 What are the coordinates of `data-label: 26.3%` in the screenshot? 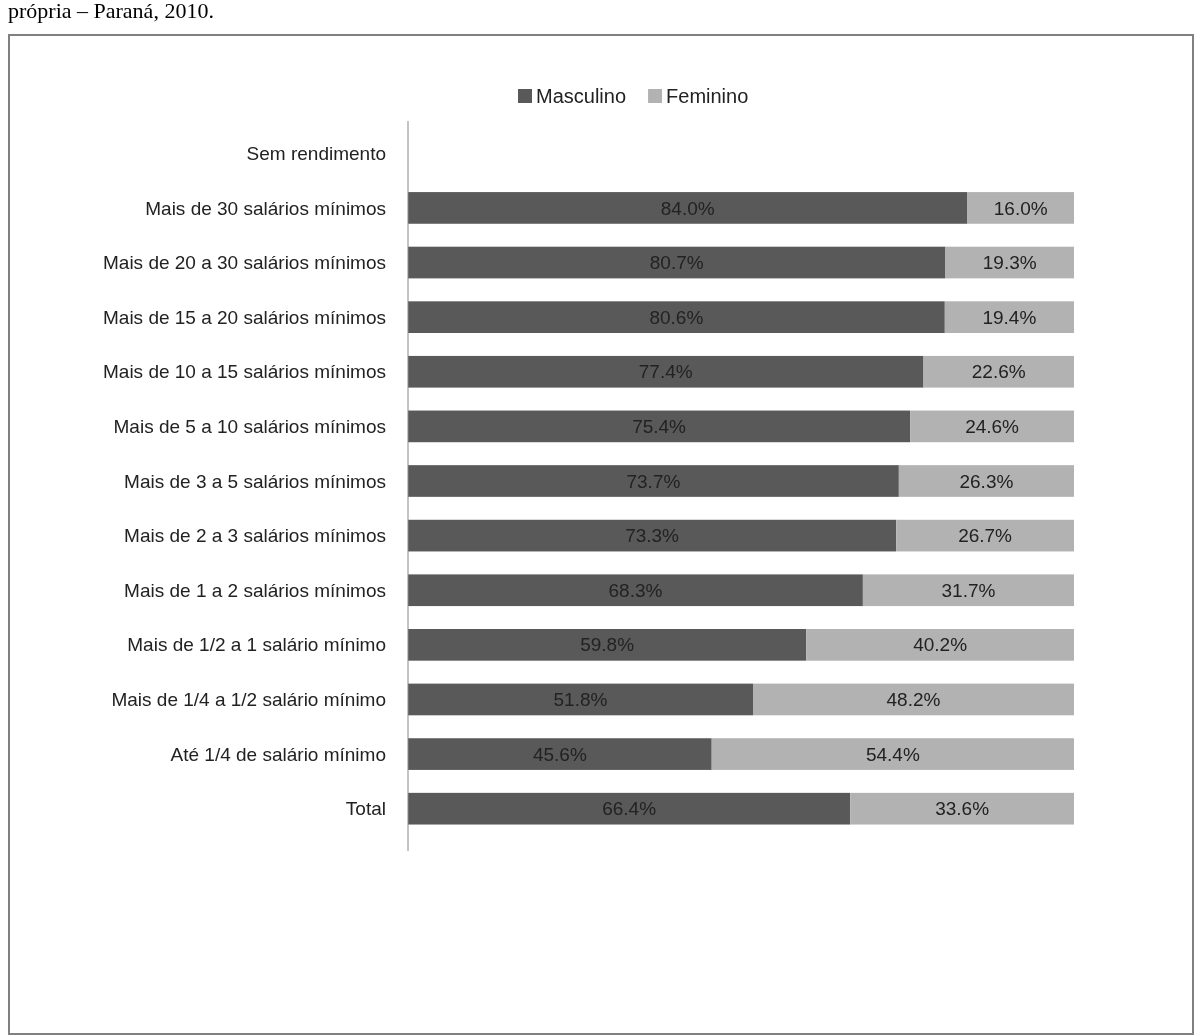 It's located at (986, 481).